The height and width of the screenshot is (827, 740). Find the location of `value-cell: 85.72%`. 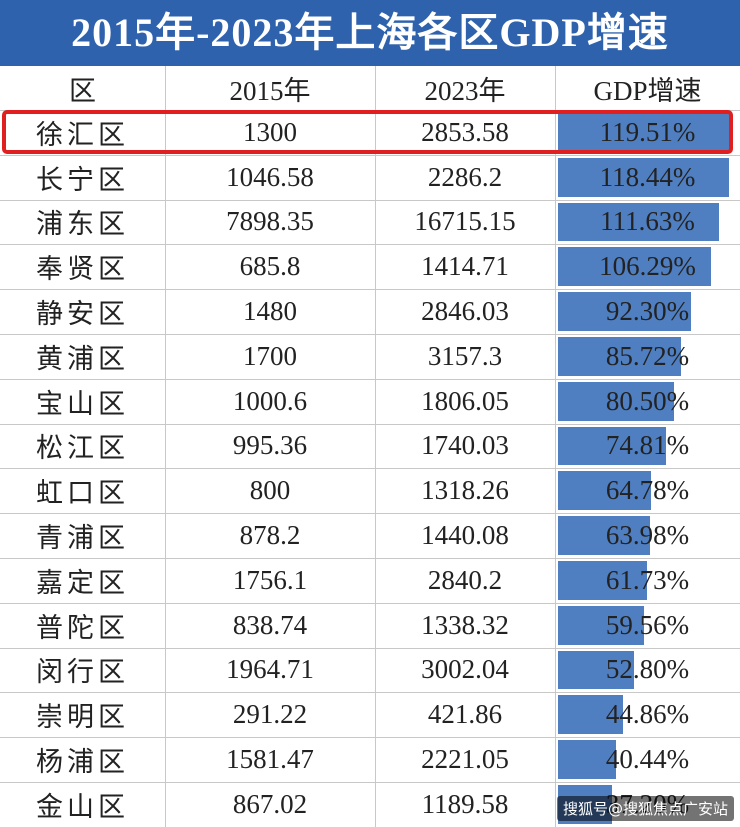

value-cell: 85.72% is located at coordinates (647, 355).